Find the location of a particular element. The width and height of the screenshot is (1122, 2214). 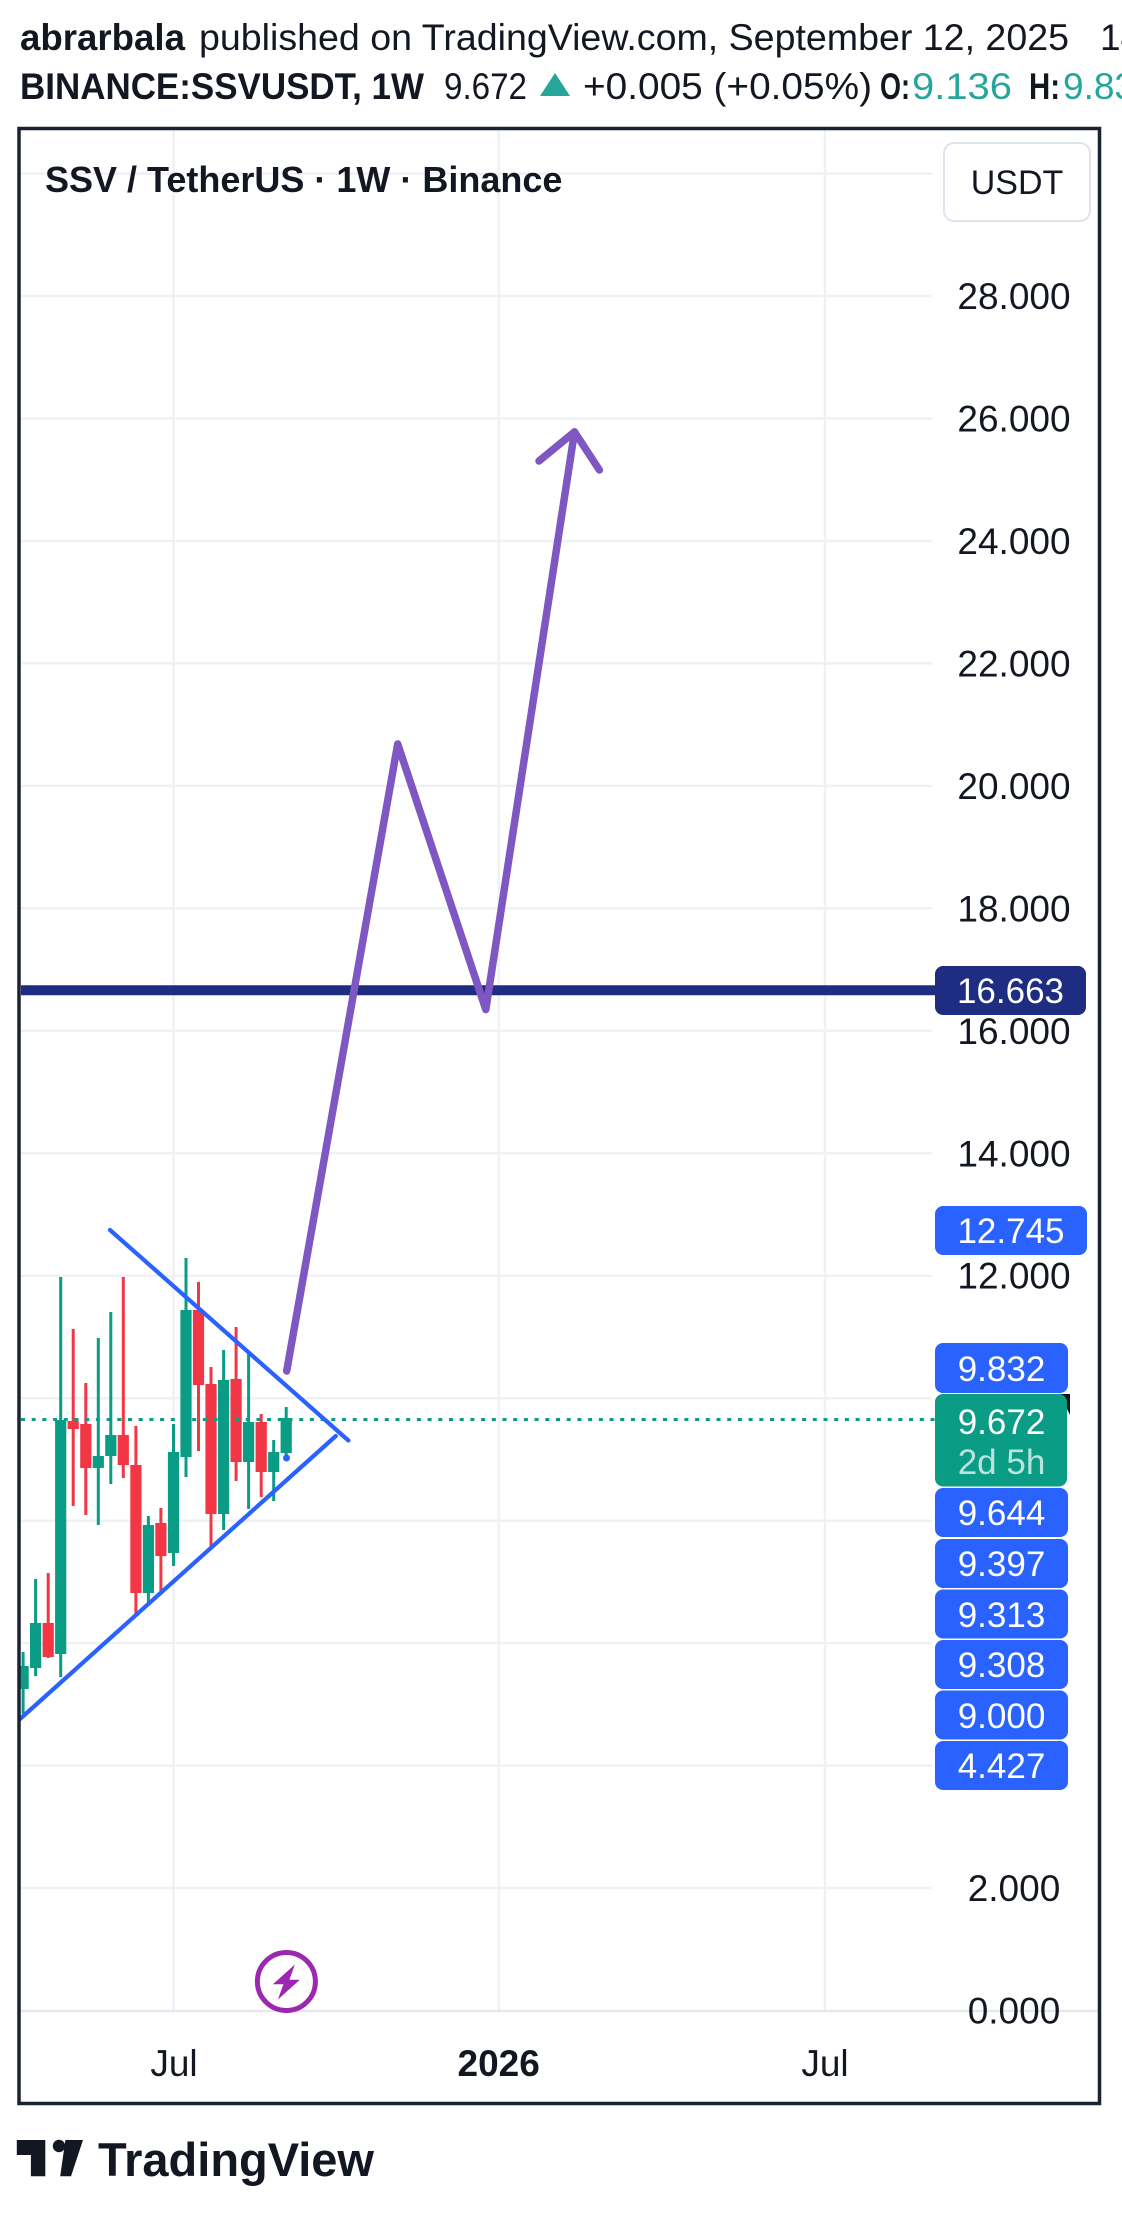

svg-text: 0.000 is located at coordinates (1014, 2011).